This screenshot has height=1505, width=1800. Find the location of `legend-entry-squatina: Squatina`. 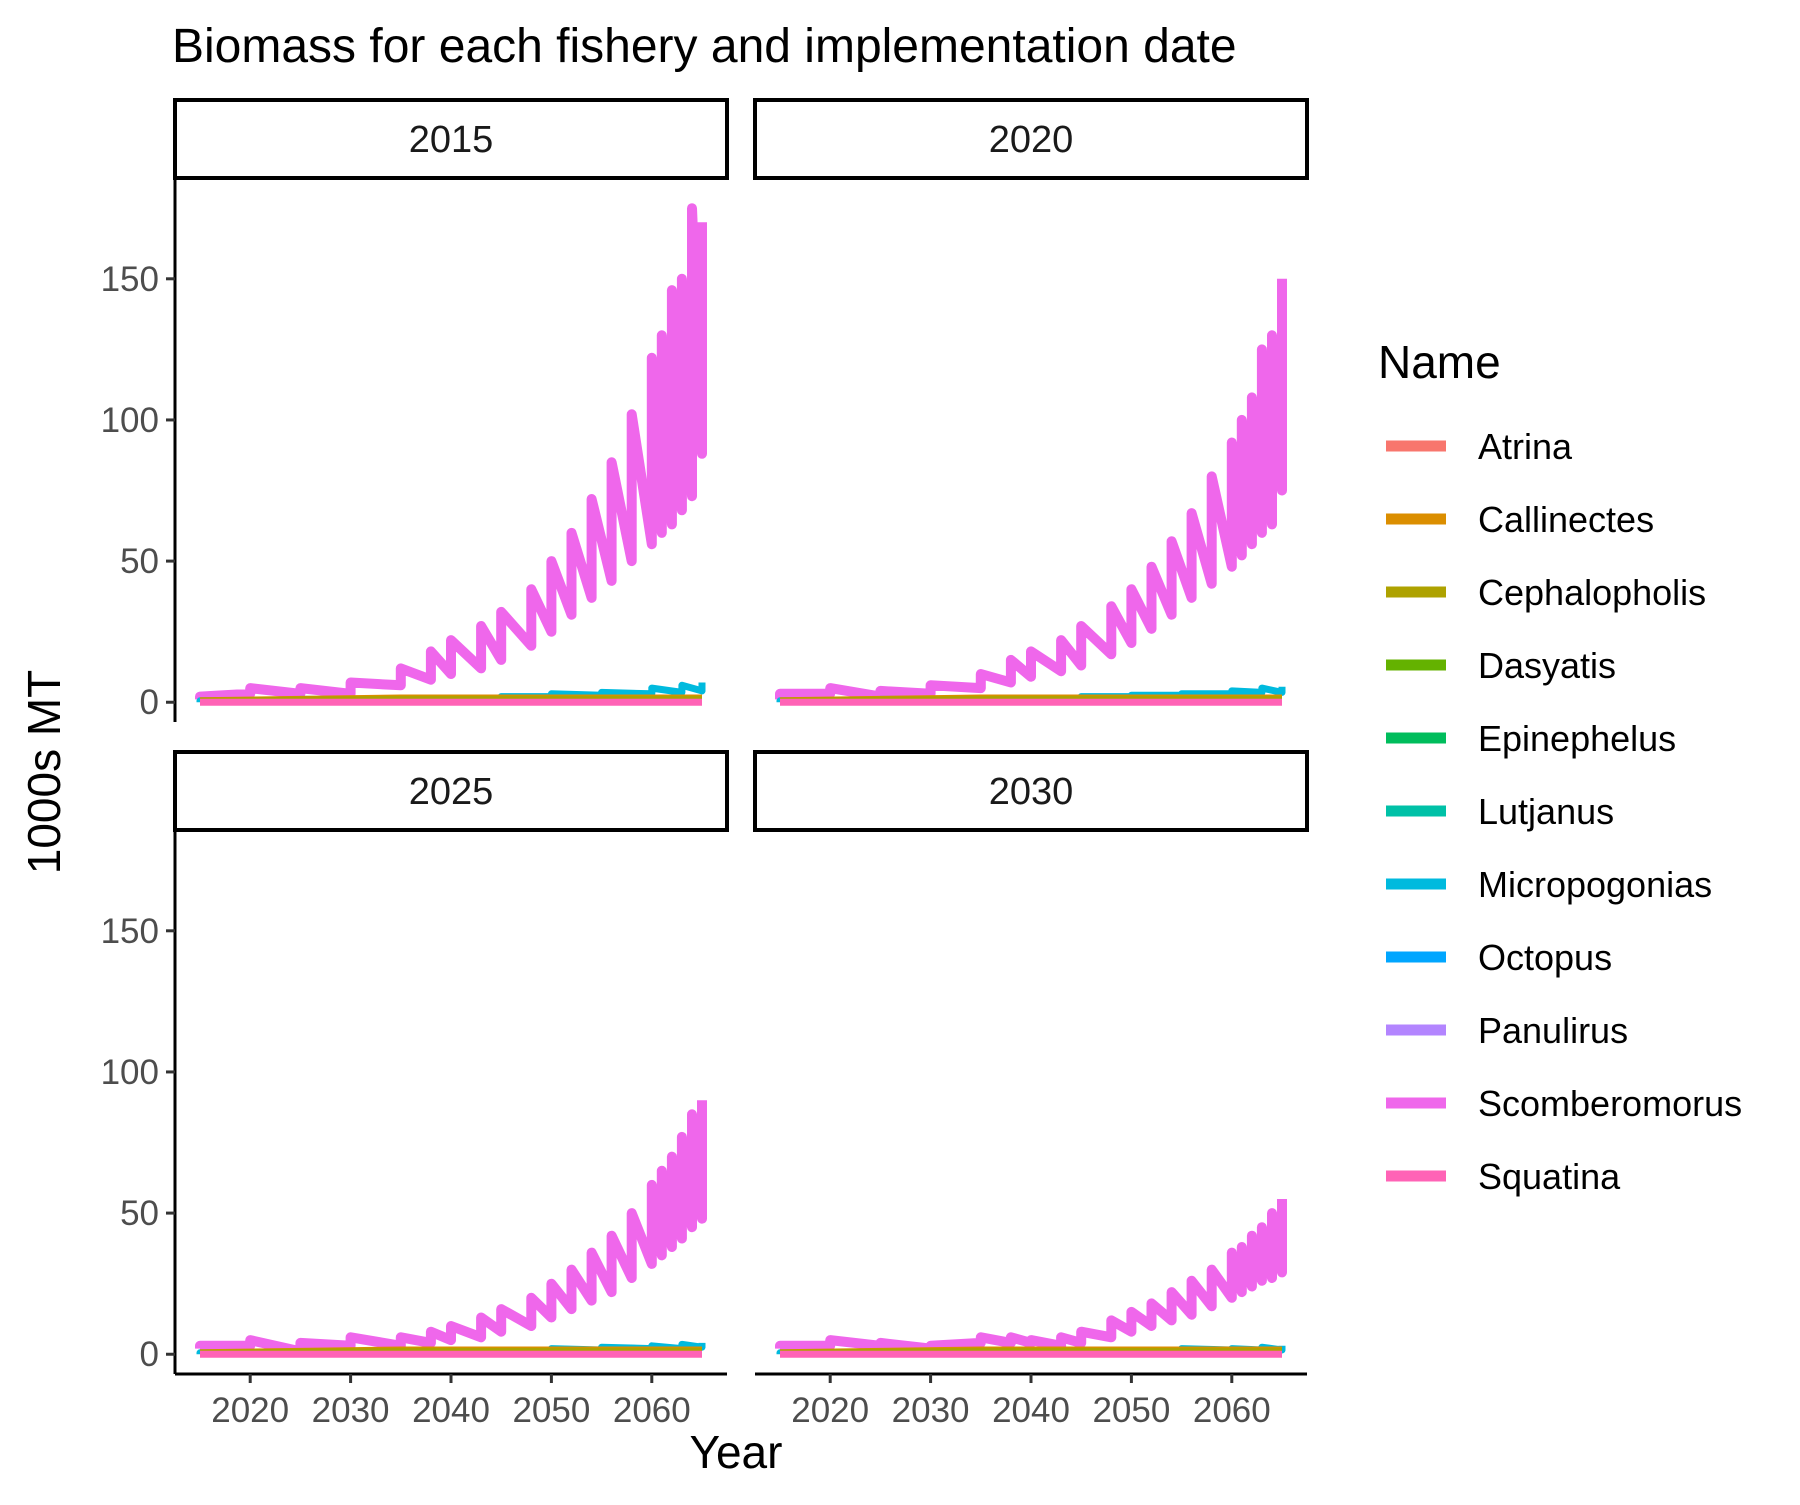

legend-entry-squatina: Squatina is located at coordinates (1503, 1176).